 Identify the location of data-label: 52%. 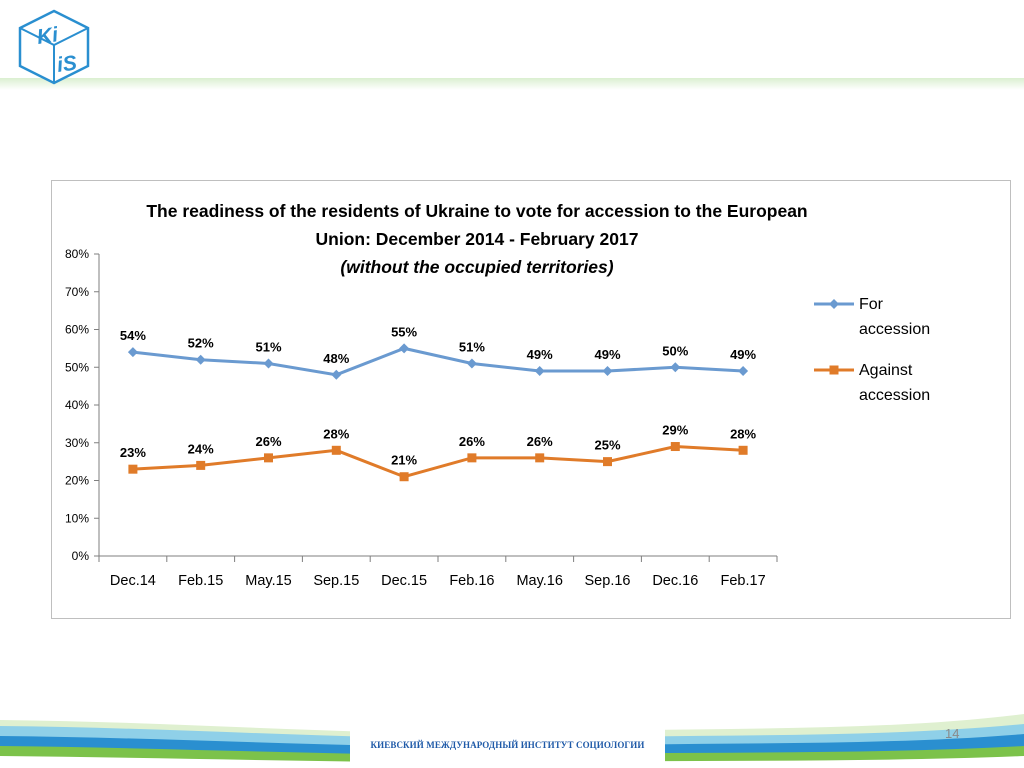
(201, 343).